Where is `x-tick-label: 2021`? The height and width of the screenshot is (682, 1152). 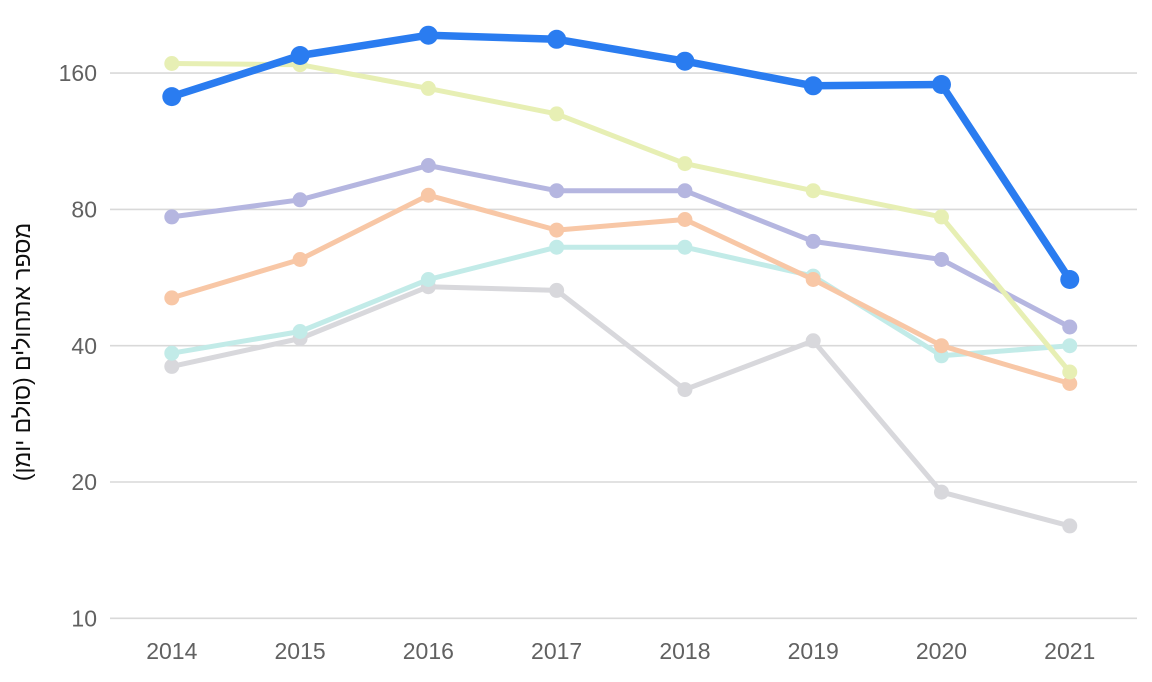
x-tick-label: 2021 is located at coordinates (1069, 651).